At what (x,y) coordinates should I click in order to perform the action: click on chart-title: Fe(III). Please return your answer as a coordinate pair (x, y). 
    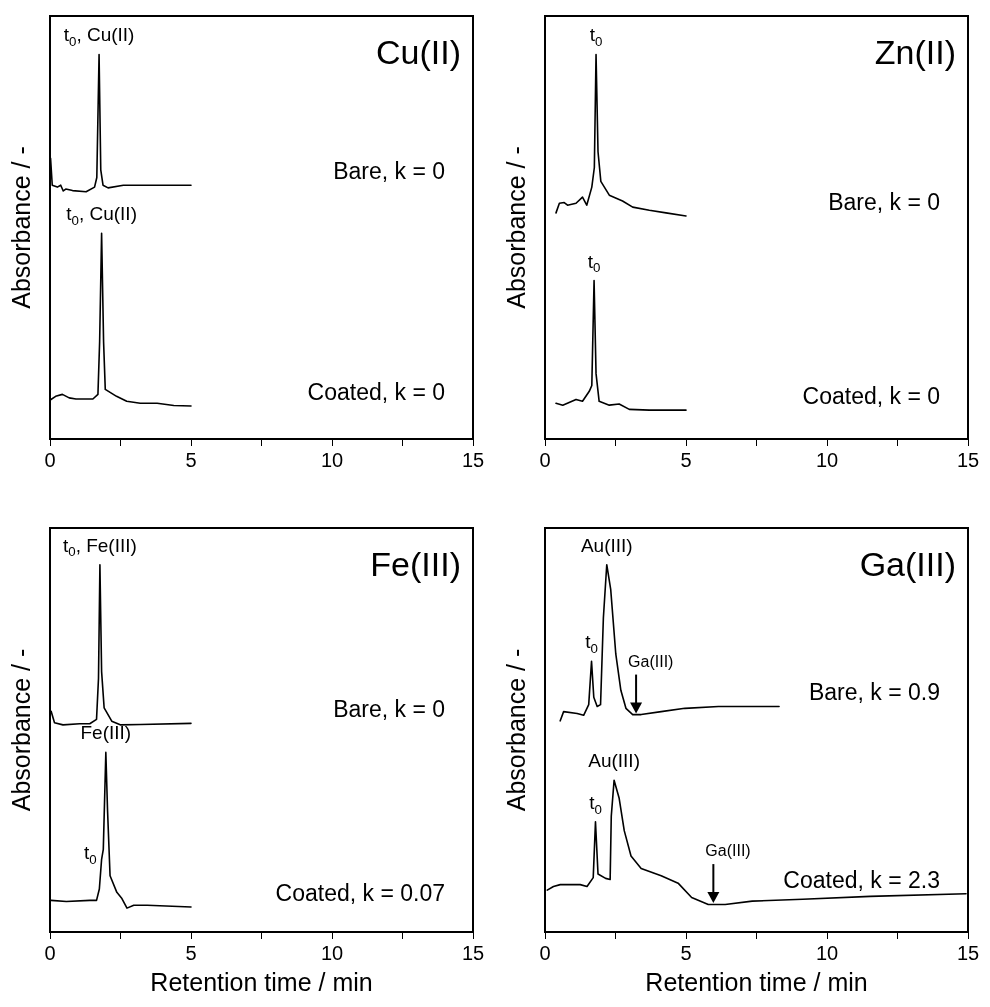
    Looking at the image, I should click on (416, 564).